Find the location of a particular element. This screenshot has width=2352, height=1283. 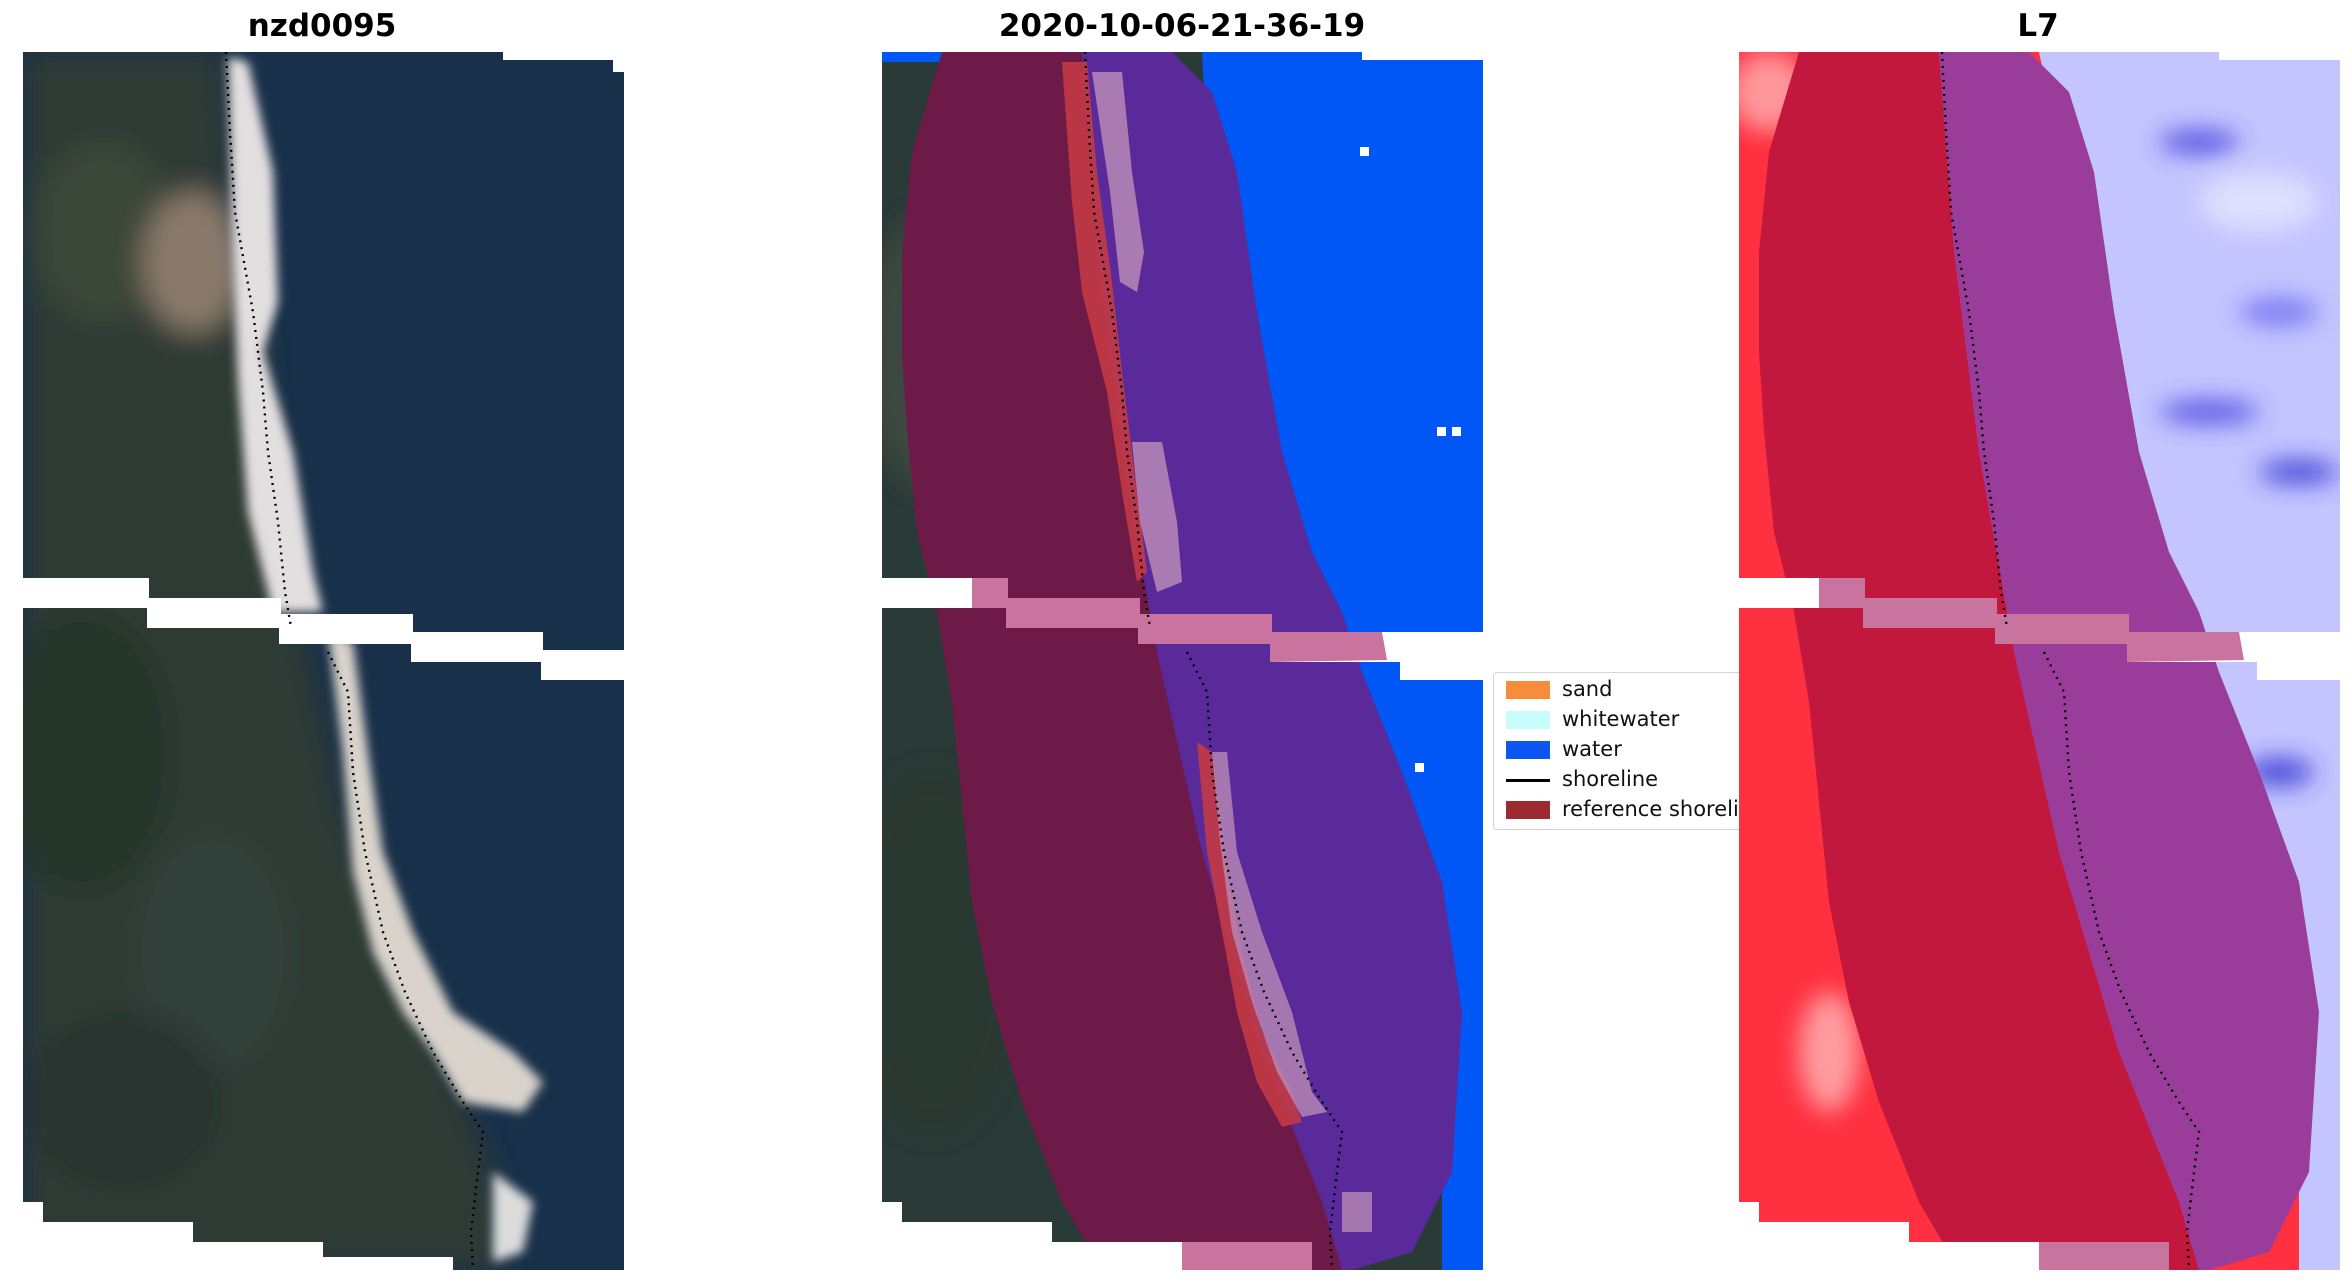

legend-item-shoreline: shoreline is located at coordinates (1623, 780).